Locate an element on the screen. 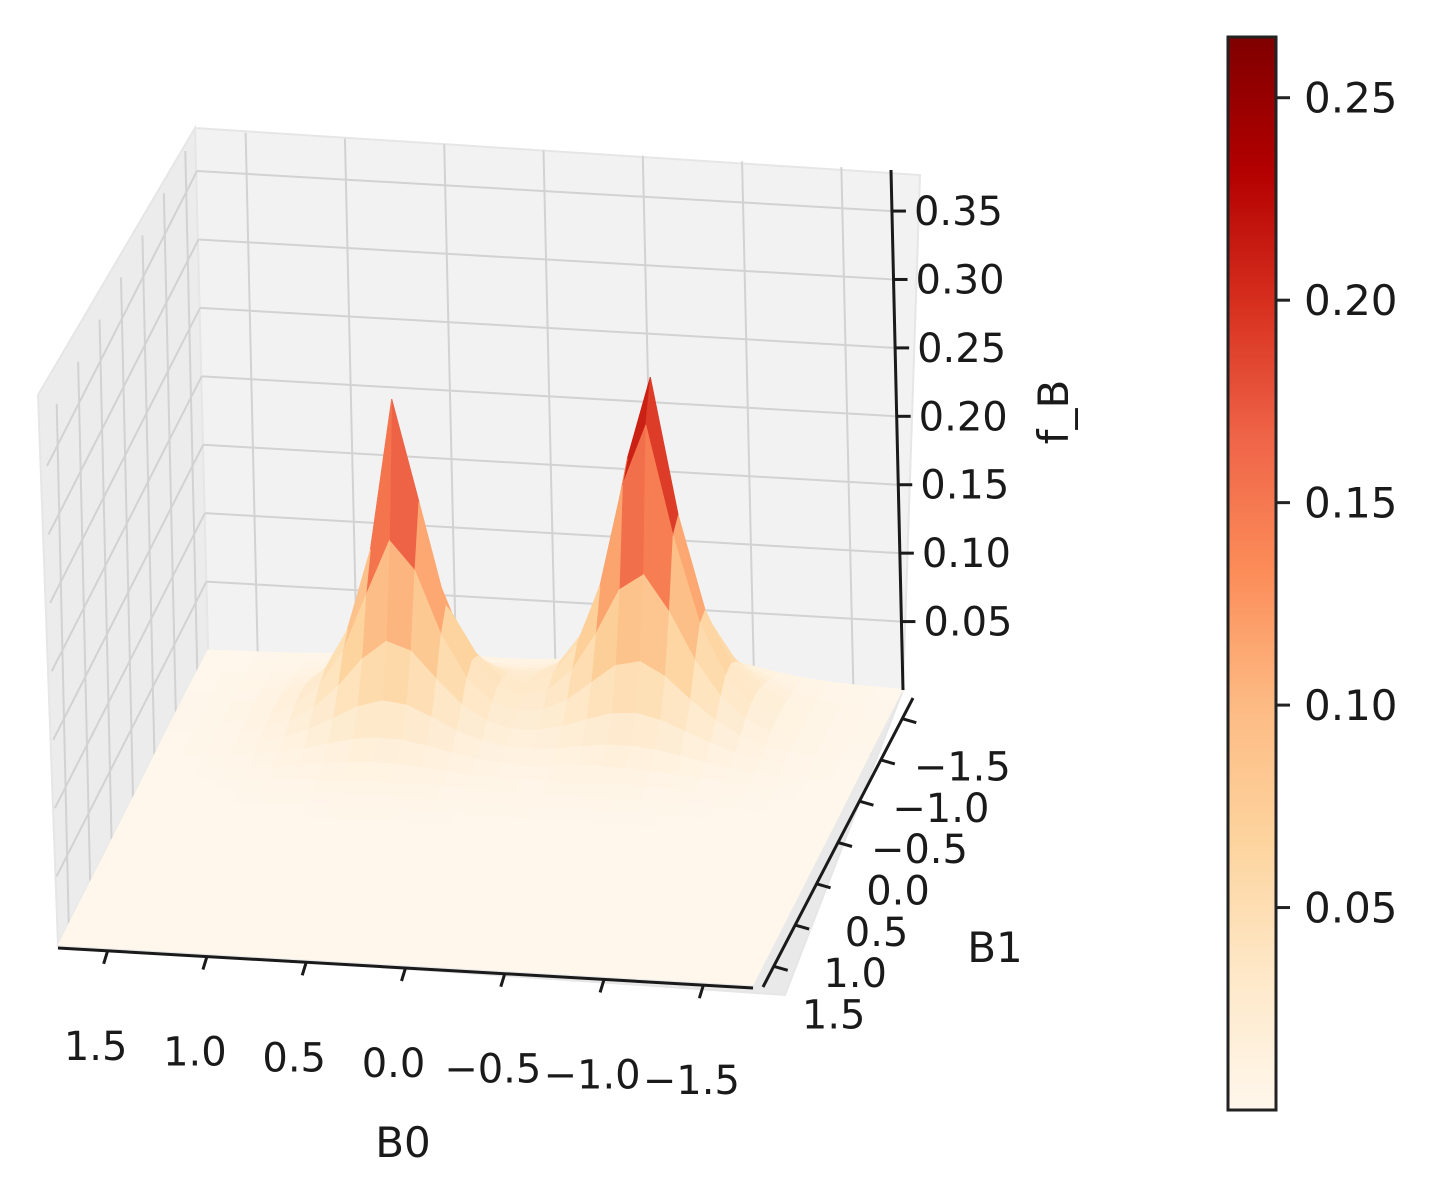  y-tick-label: 1.5 is located at coordinates (834, 1015).